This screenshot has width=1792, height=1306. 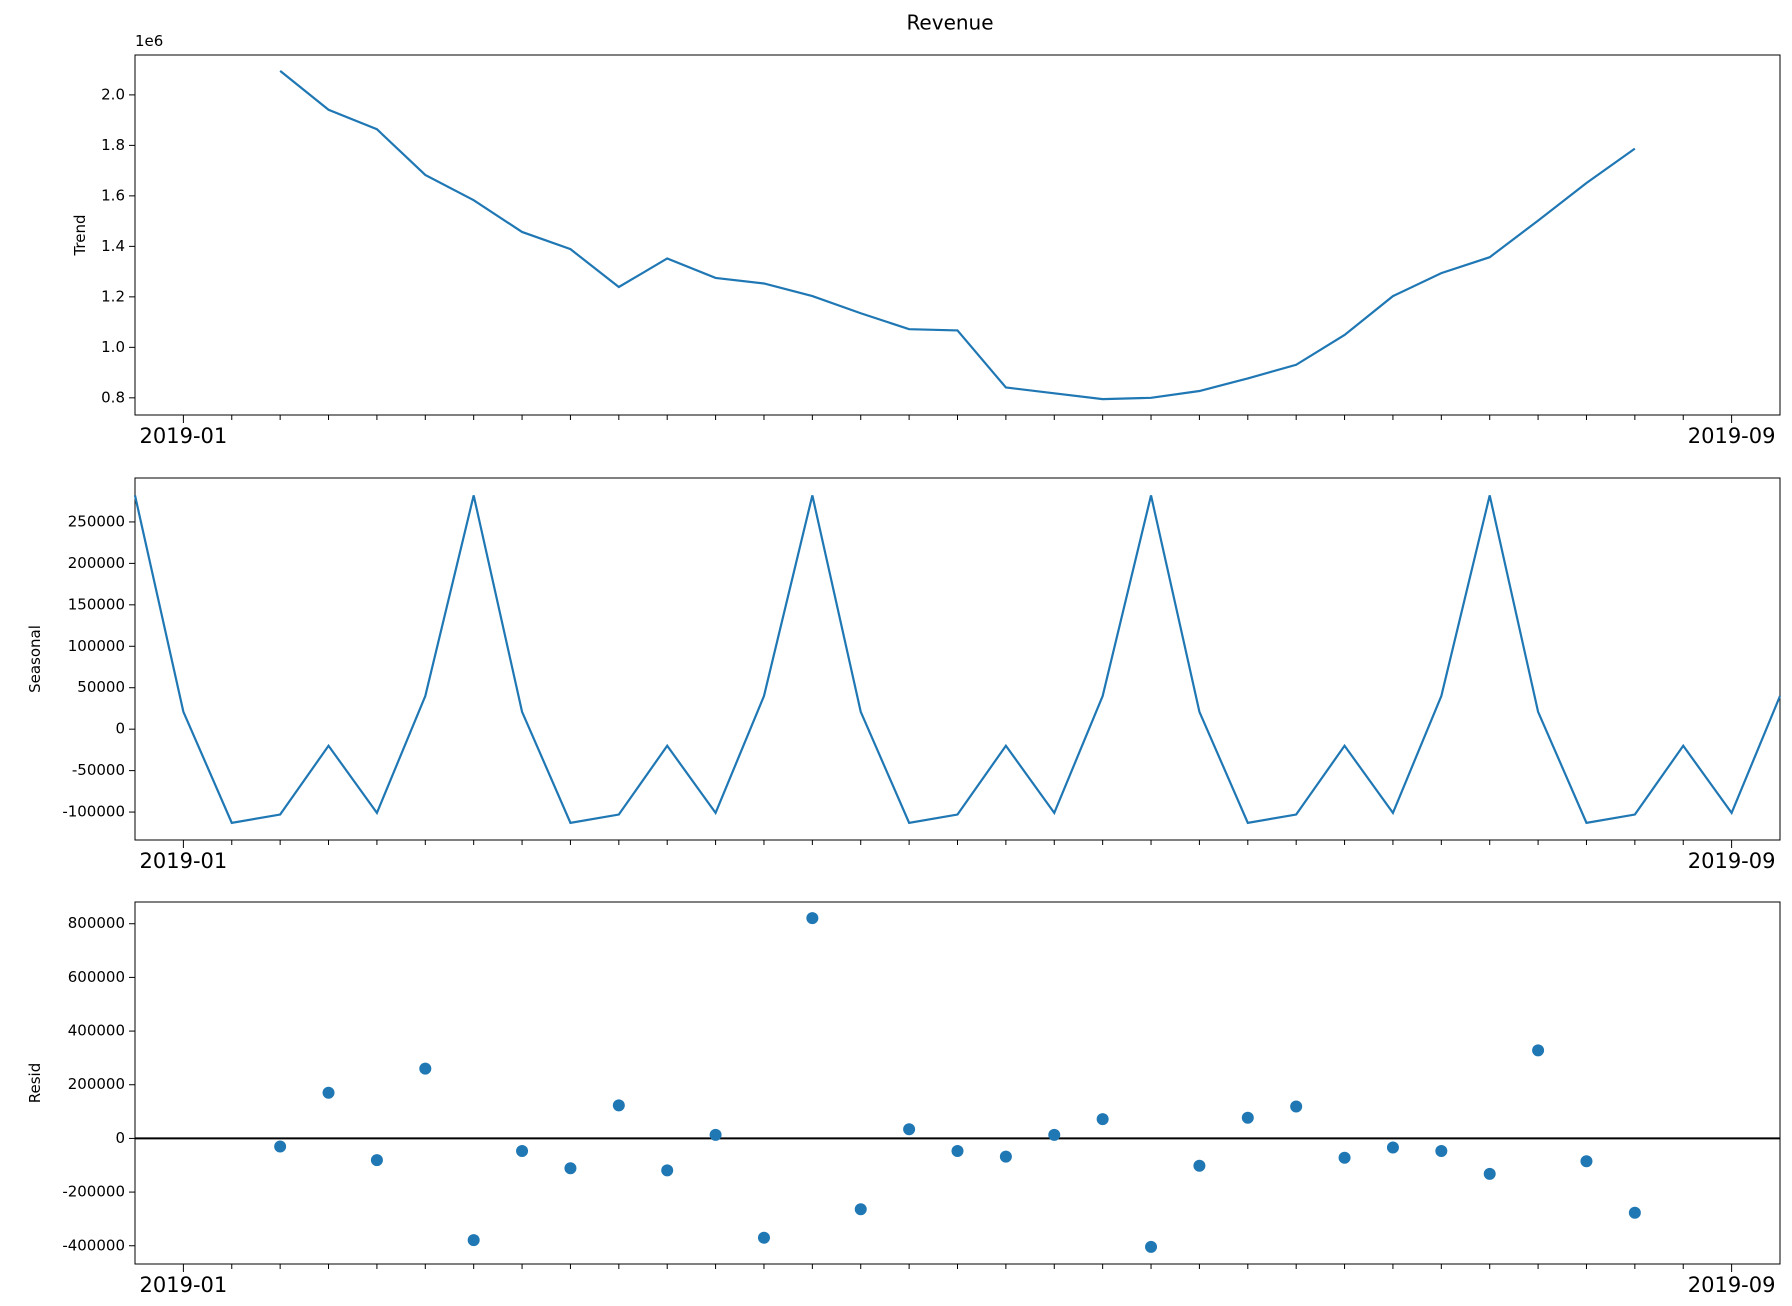 I want to click on y-tick-label: 1.6, so click(x=113, y=195).